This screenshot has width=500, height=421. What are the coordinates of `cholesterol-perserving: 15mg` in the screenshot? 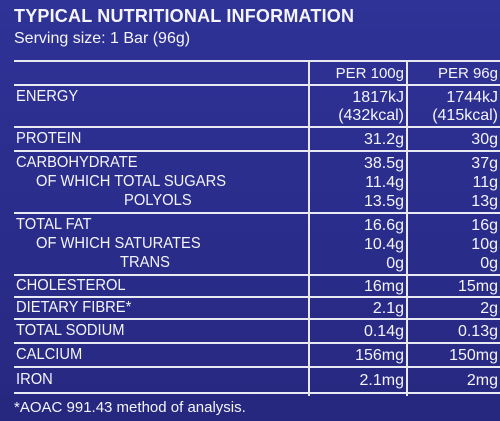 It's located at (477, 286).